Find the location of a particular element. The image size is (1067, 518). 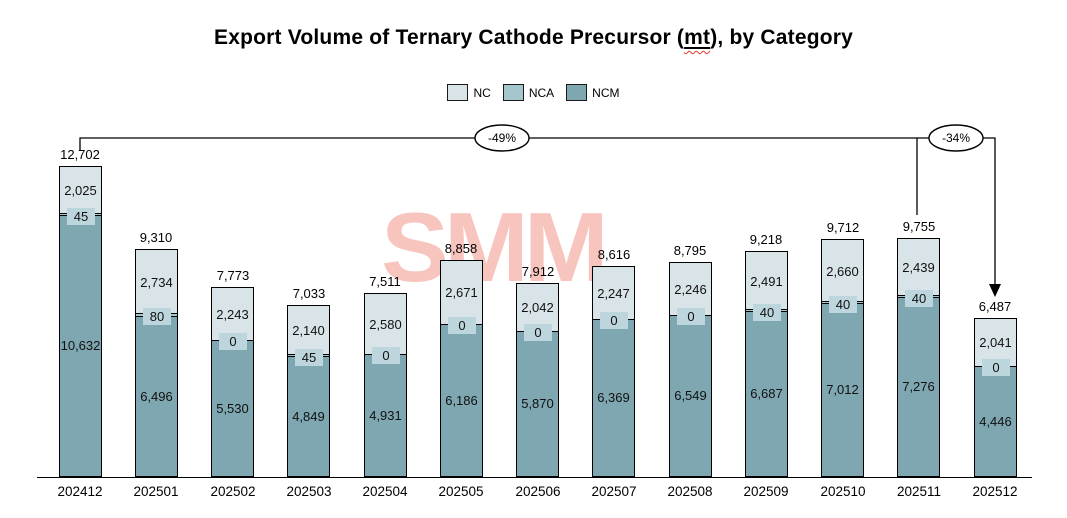

bar-202510: 2,660 40 7,012 is located at coordinates (842, 358).